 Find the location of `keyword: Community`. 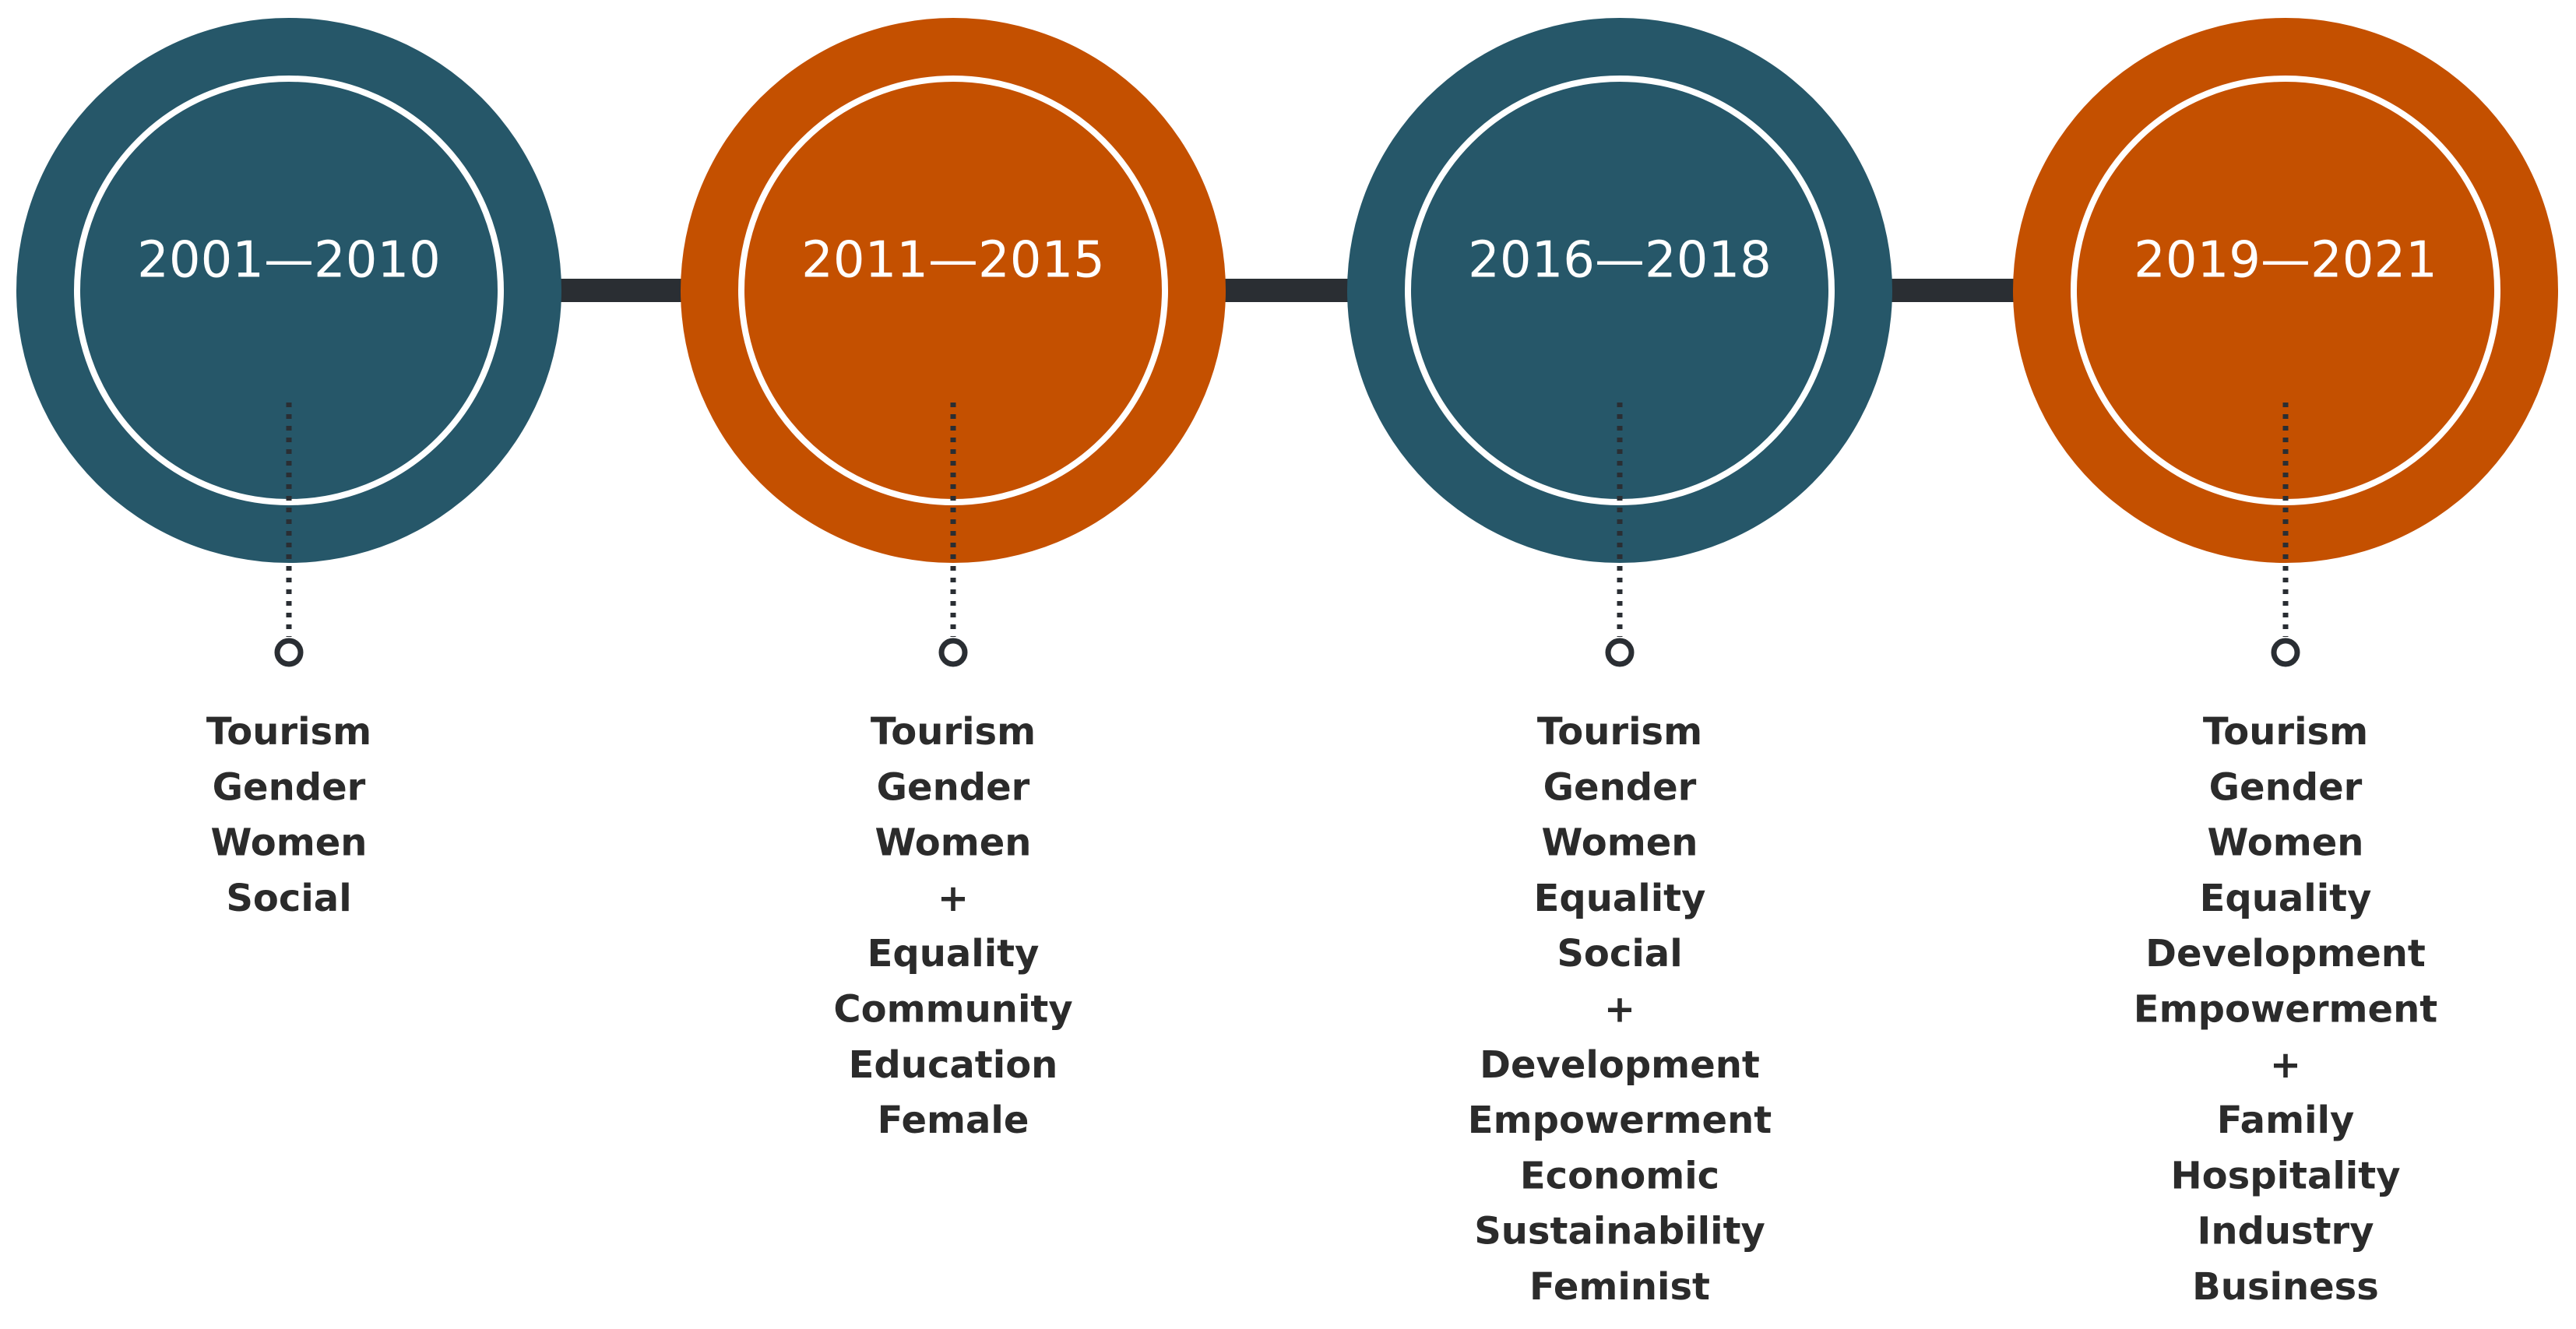

keyword: Community is located at coordinates (952, 1010).